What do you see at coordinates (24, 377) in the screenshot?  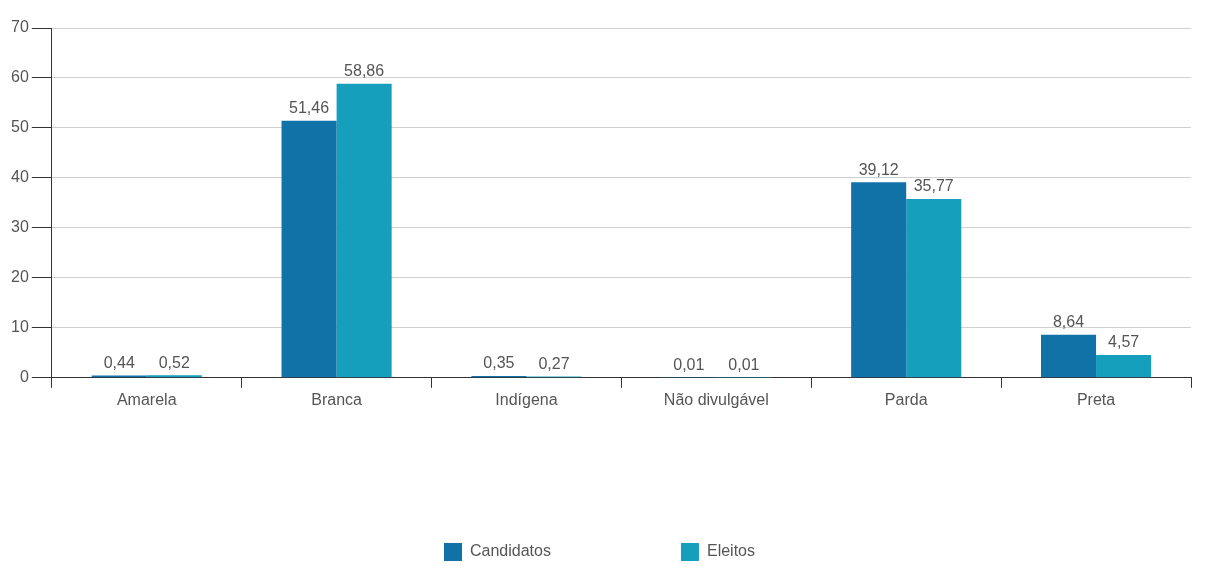 I see `y-tick-label: 0` at bounding box center [24, 377].